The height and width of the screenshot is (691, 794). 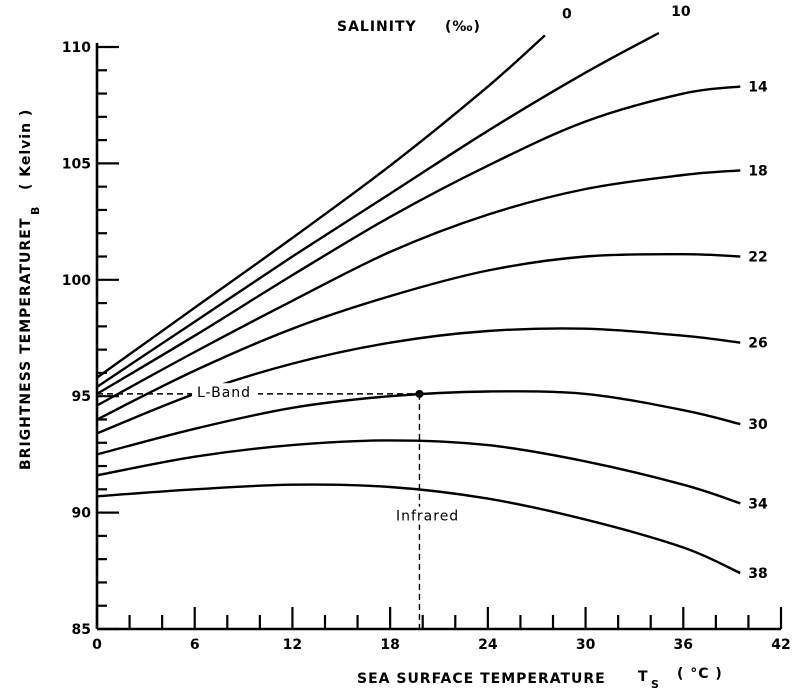 What do you see at coordinates (195, 645) in the screenshot?
I see `x-tick-label: 6` at bounding box center [195, 645].